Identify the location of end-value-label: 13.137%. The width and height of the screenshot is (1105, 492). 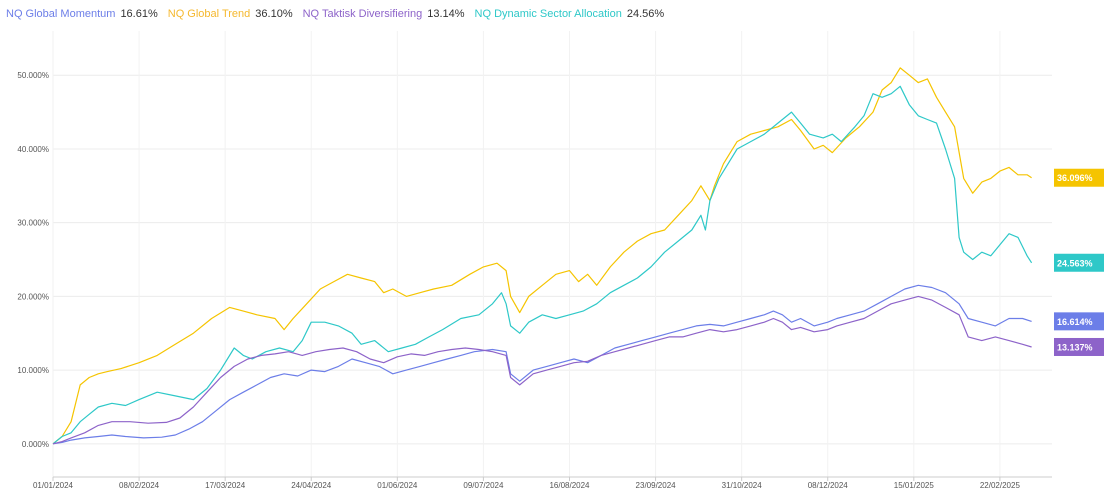
(1075, 347).